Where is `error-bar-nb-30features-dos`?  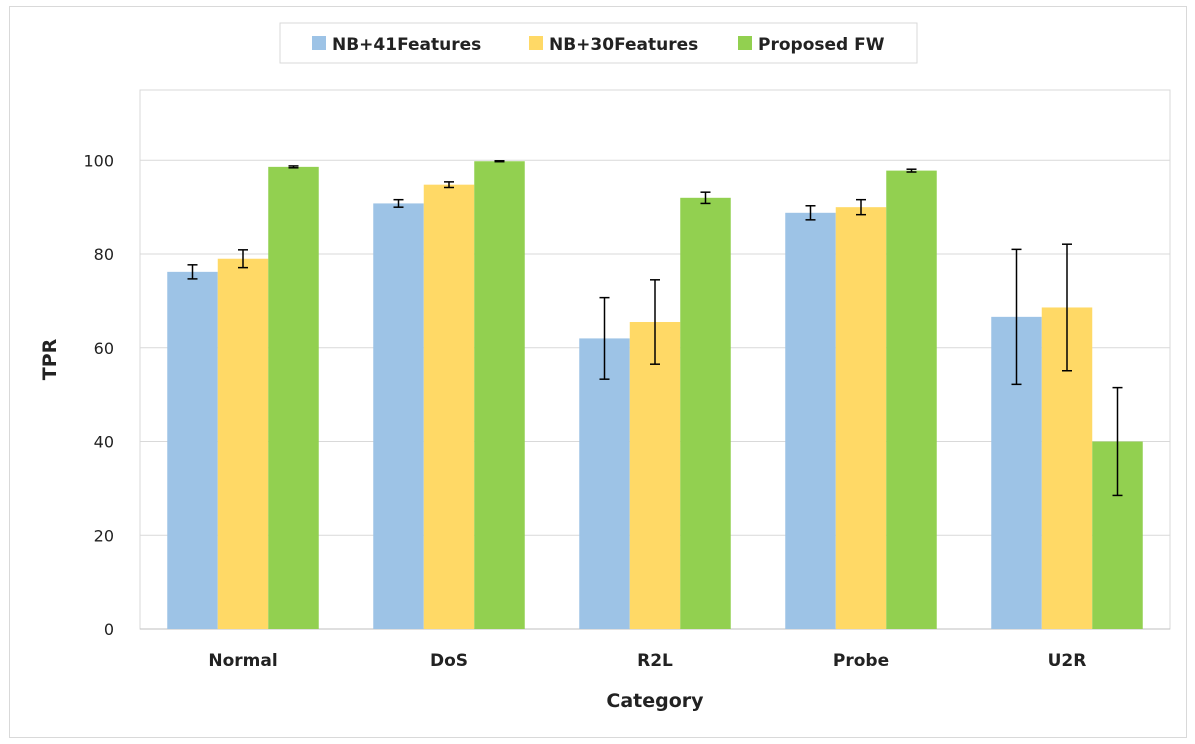
error-bar-nb-30features-dos is located at coordinates (449, 185).